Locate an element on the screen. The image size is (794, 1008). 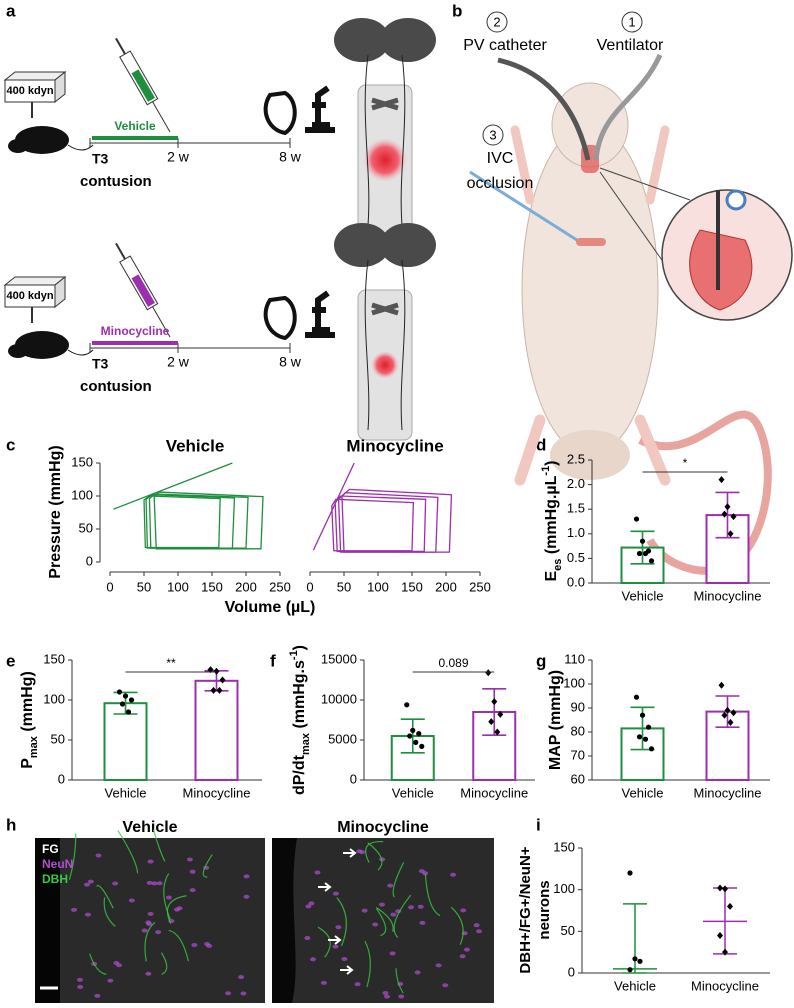
error-bar is located at coordinates (494, 712).